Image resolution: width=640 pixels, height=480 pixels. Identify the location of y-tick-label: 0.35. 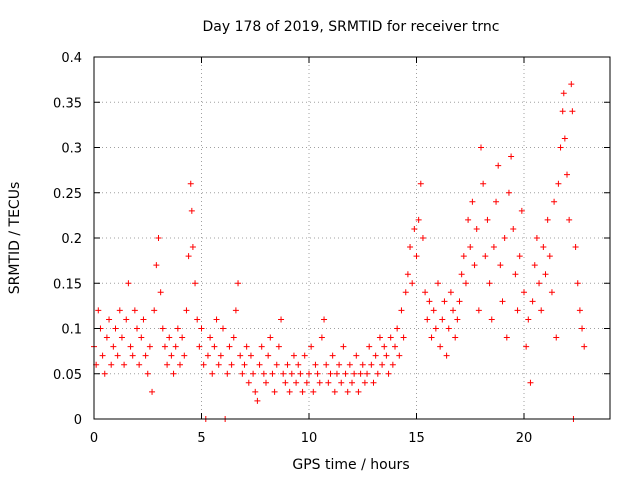
(67, 103).